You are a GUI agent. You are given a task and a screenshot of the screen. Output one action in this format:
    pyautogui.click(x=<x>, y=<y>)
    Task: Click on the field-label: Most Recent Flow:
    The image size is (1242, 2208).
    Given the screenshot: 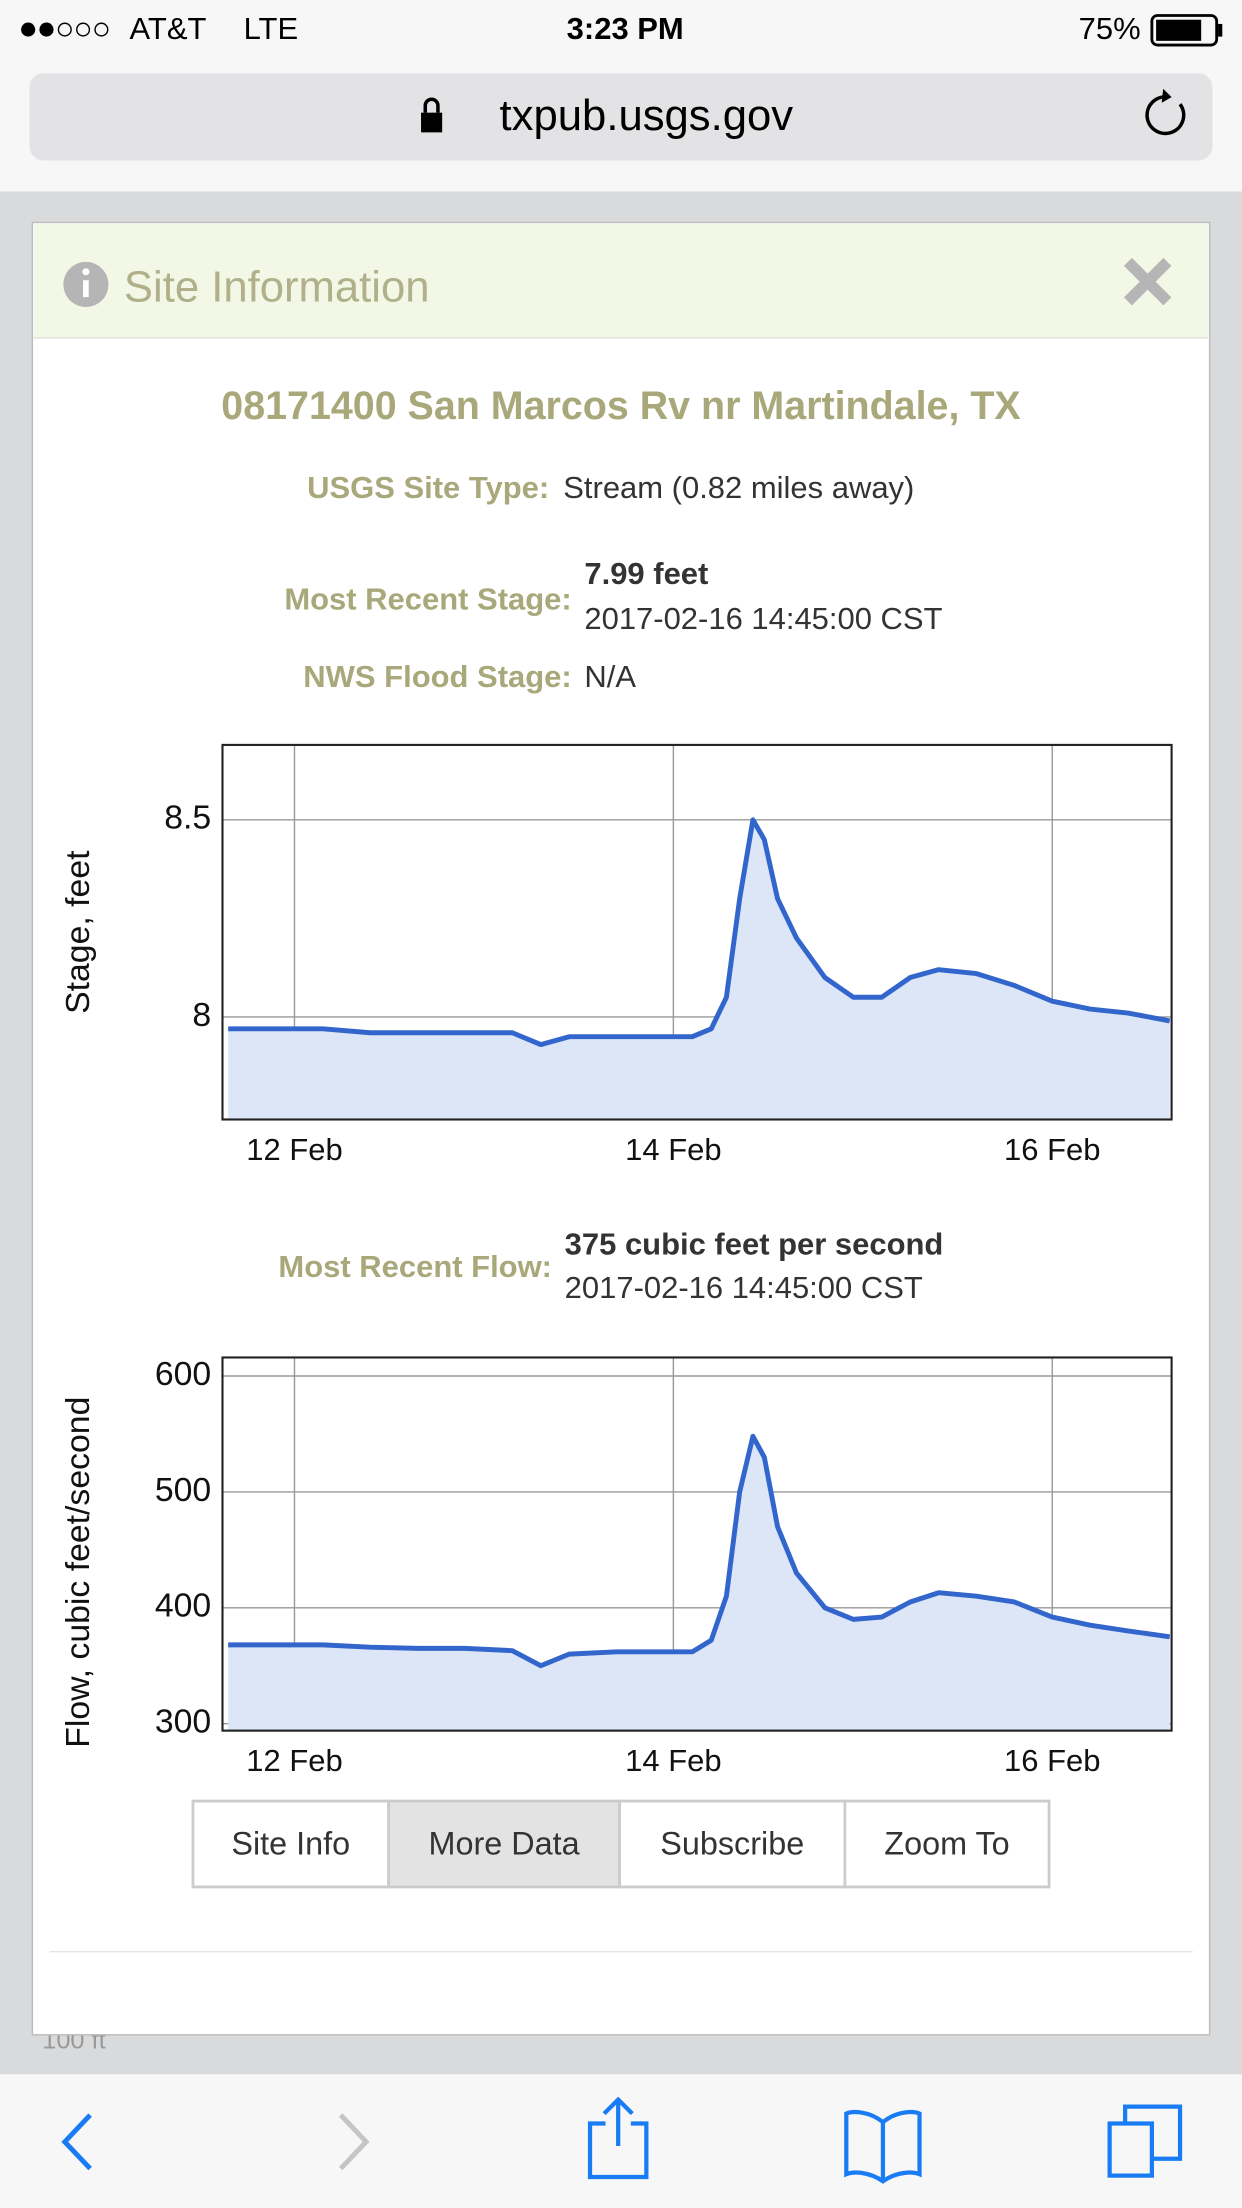 What is the action you would take?
    pyautogui.click(x=415, y=1266)
    